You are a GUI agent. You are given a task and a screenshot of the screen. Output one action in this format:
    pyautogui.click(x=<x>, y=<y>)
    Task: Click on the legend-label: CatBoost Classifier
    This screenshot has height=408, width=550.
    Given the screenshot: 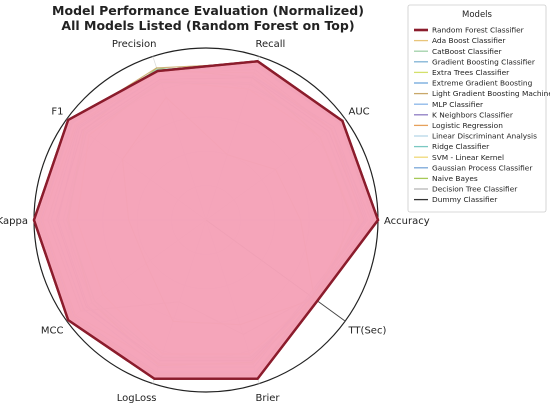 What is the action you would take?
    pyautogui.click(x=467, y=51)
    